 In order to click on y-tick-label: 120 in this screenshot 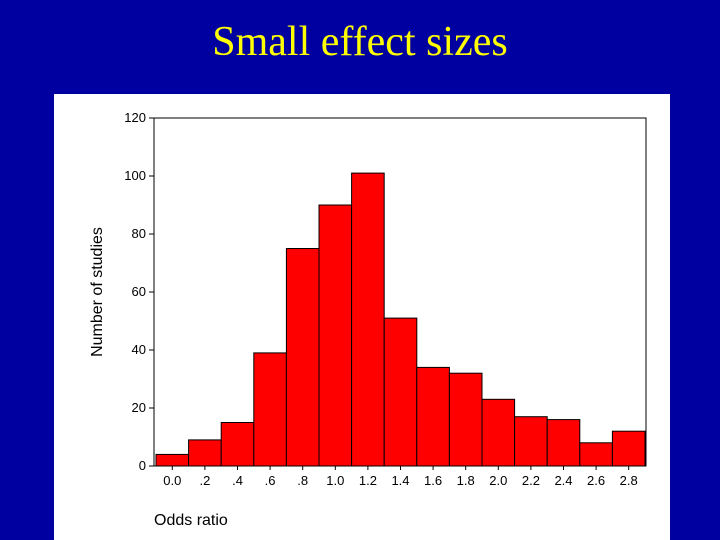, I will do `click(135, 117)`.